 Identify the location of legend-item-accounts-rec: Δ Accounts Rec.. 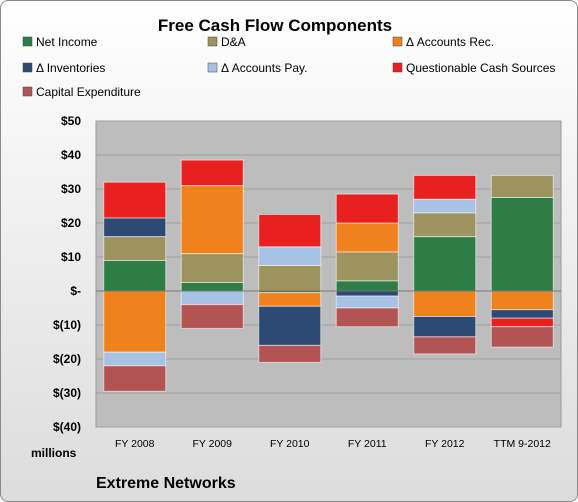
(443, 42).